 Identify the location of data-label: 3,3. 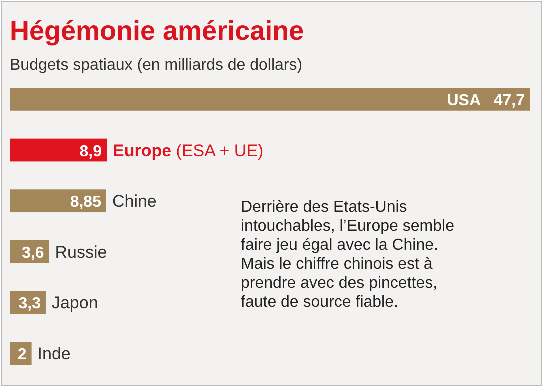
(30, 304).